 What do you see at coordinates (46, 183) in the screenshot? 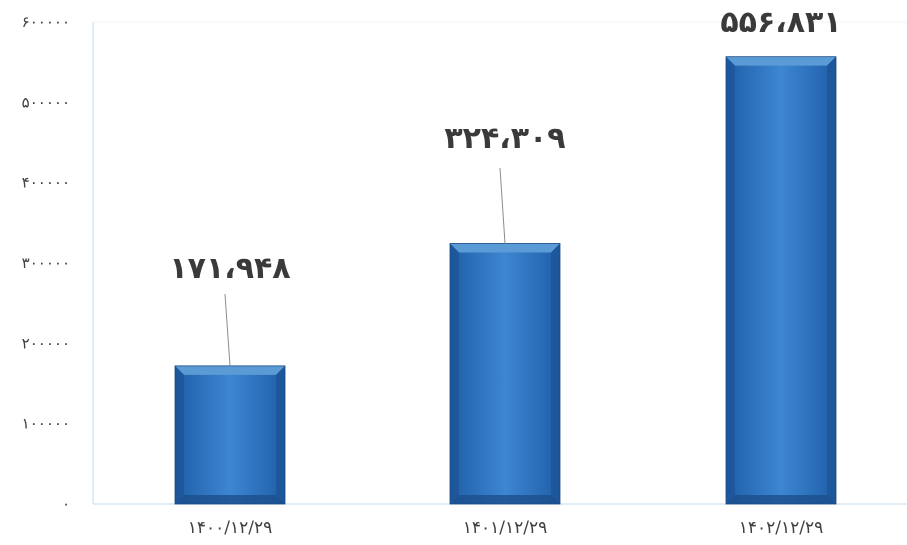
I see `y-tick-label: ۴۰۰۰۰۰` at bounding box center [46, 183].